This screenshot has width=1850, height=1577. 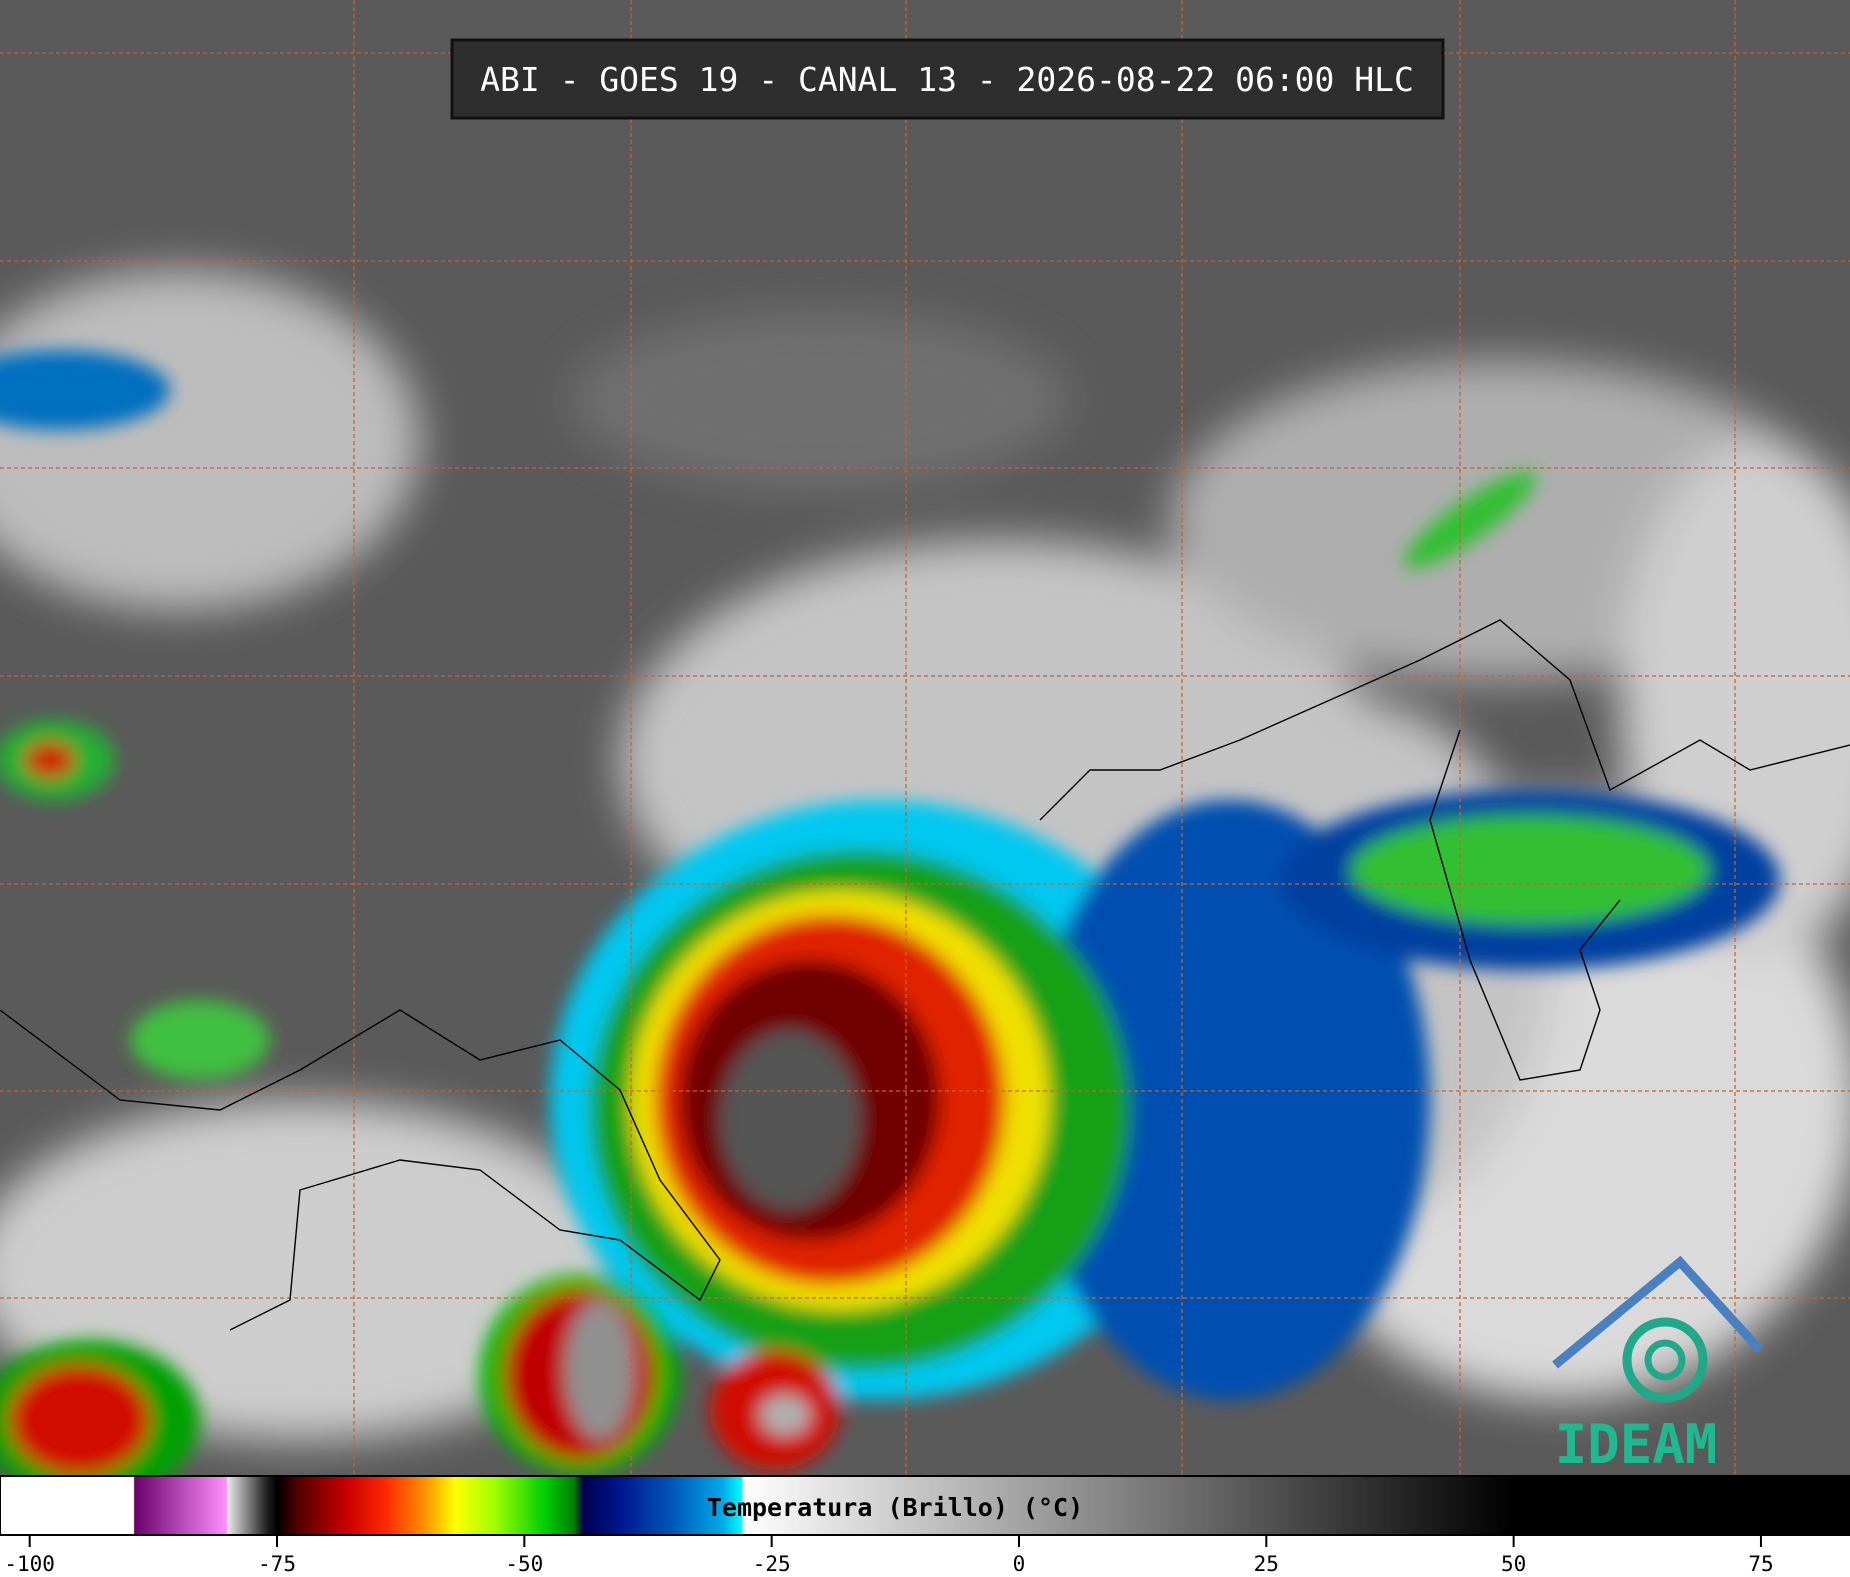 I want to click on tick-label: -25, so click(x=772, y=1564).